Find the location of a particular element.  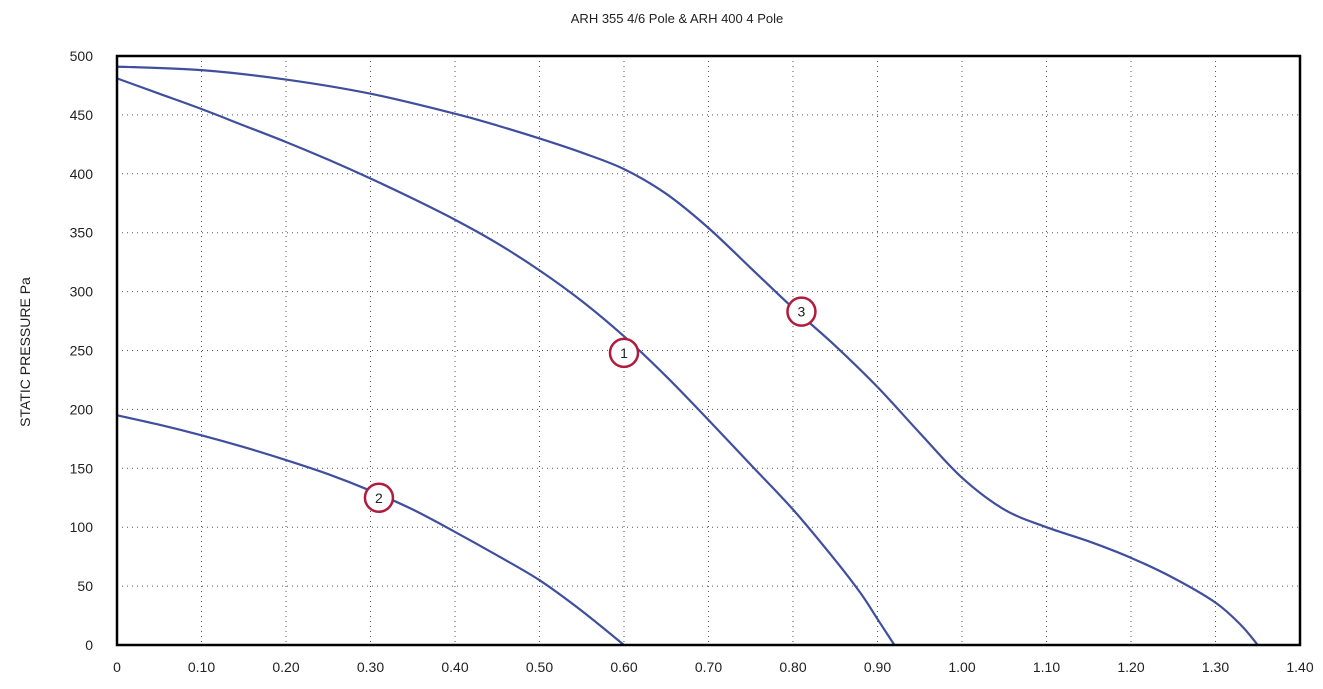

series-markers: 1 2 3 is located at coordinates (590, 404).